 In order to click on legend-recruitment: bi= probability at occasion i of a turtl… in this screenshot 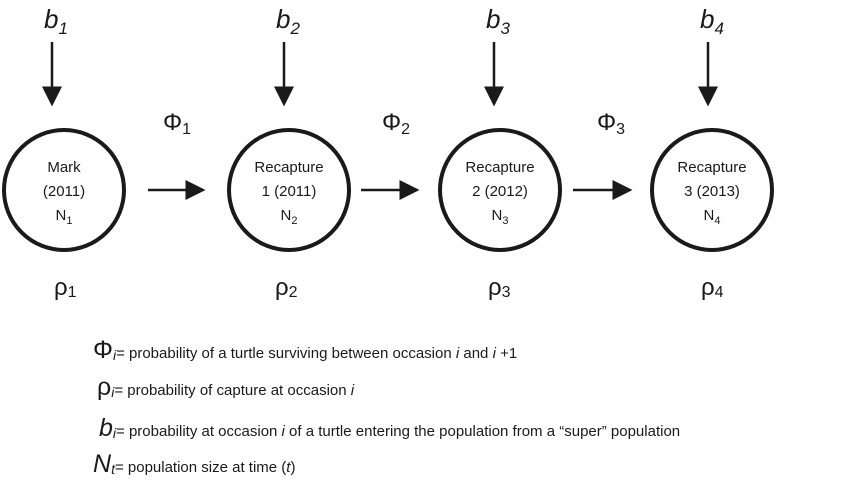, I will do `click(389, 428)`.